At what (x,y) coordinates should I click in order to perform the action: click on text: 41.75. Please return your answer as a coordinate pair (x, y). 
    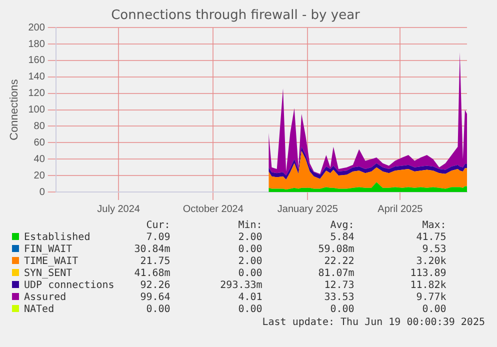
    Looking at the image, I should click on (431, 238).